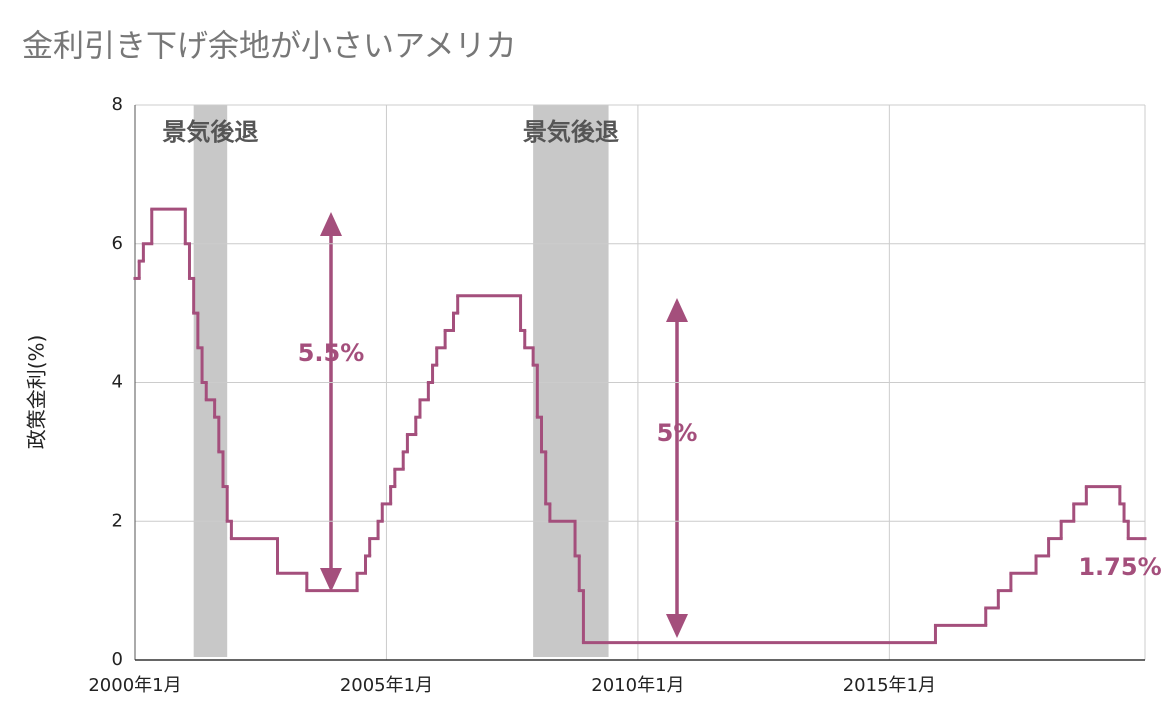  Describe the element at coordinates (37, 392) in the screenshot. I see `y-axis-label: 政策金利(%)` at that location.